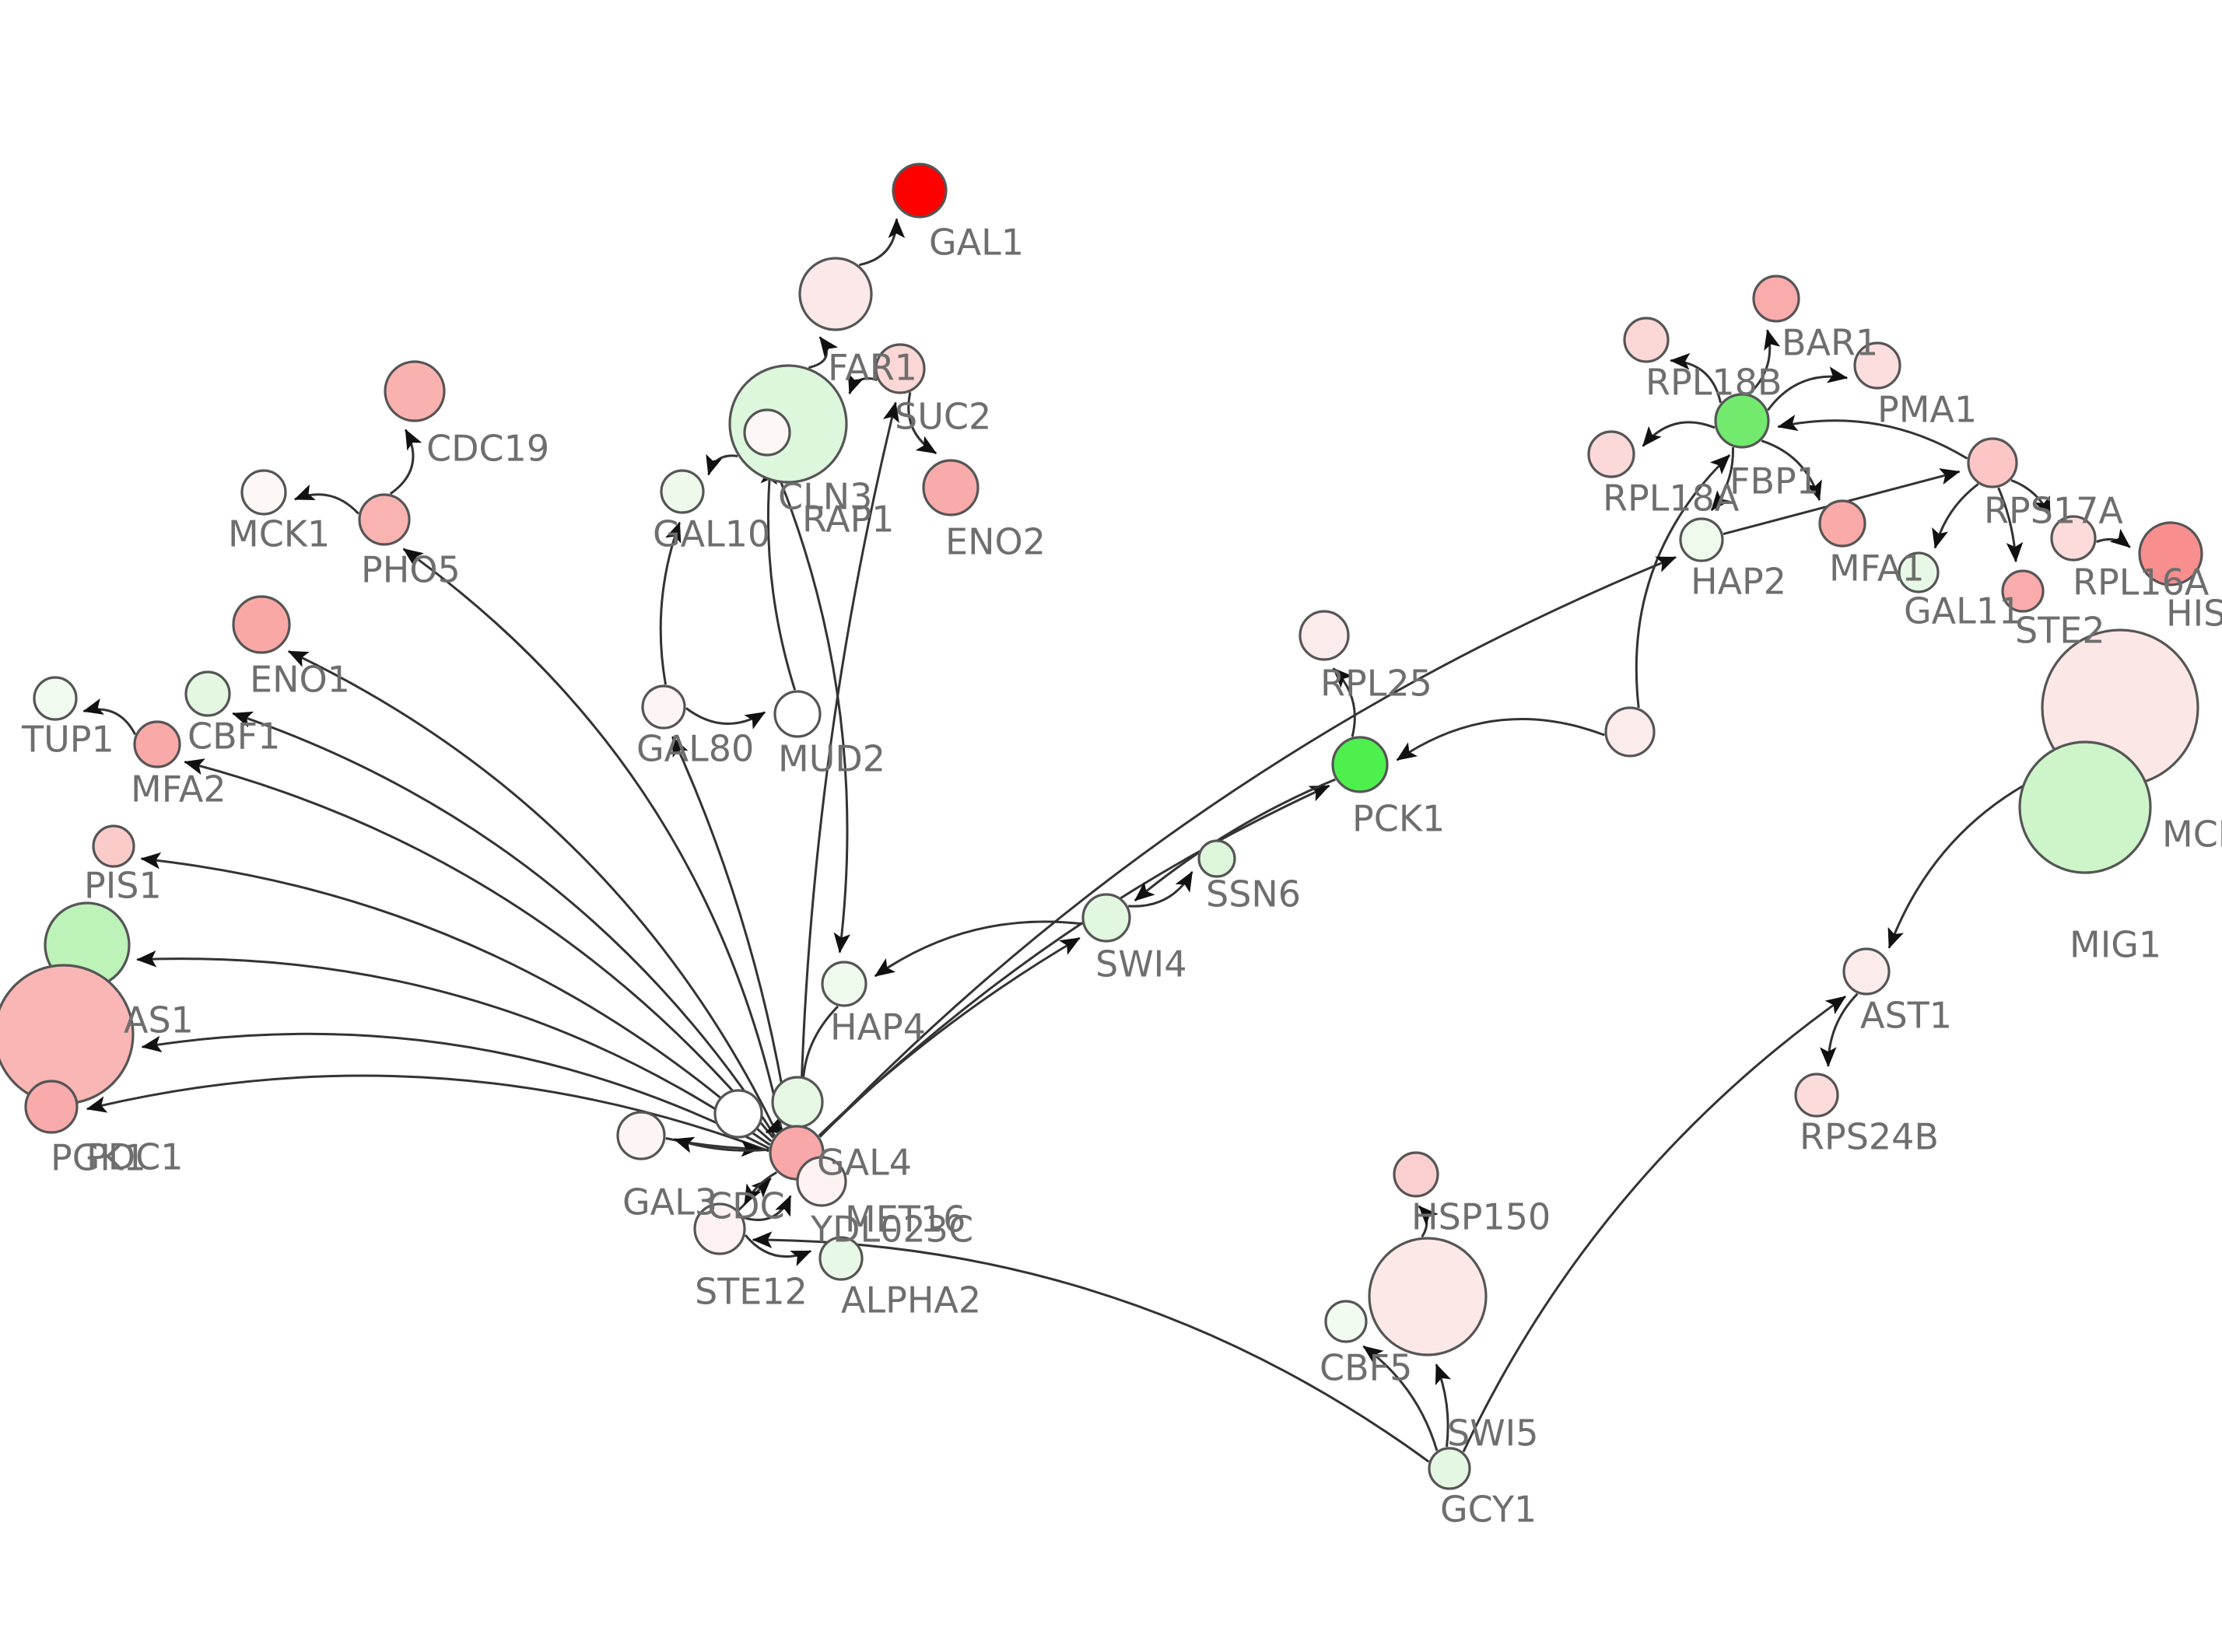 The height and width of the screenshot is (1652, 2222). I want to click on edge-gal4-to-cbf1, so click(504, 923).